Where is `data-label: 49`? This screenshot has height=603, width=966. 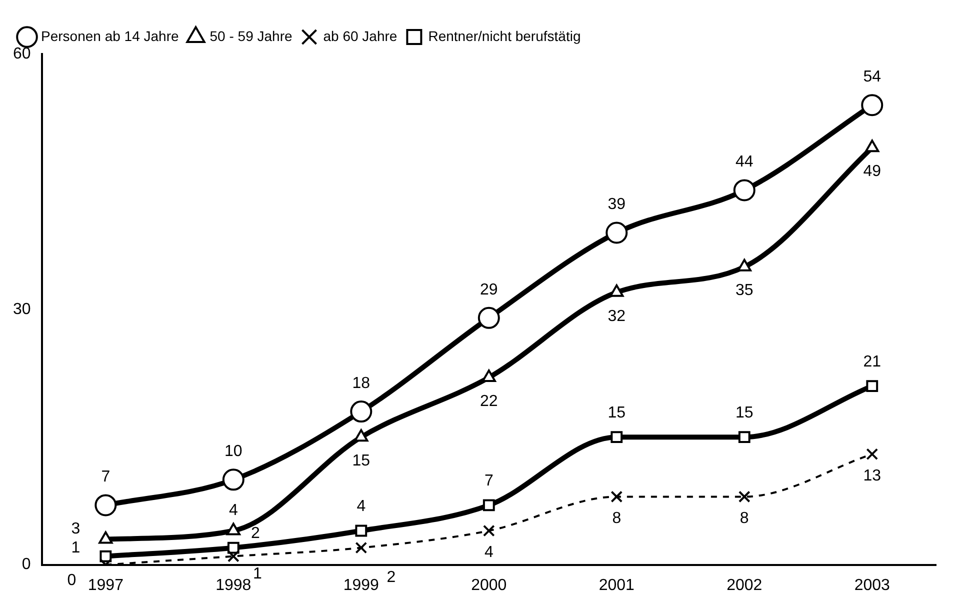 data-label: 49 is located at coordinates (872, 171).